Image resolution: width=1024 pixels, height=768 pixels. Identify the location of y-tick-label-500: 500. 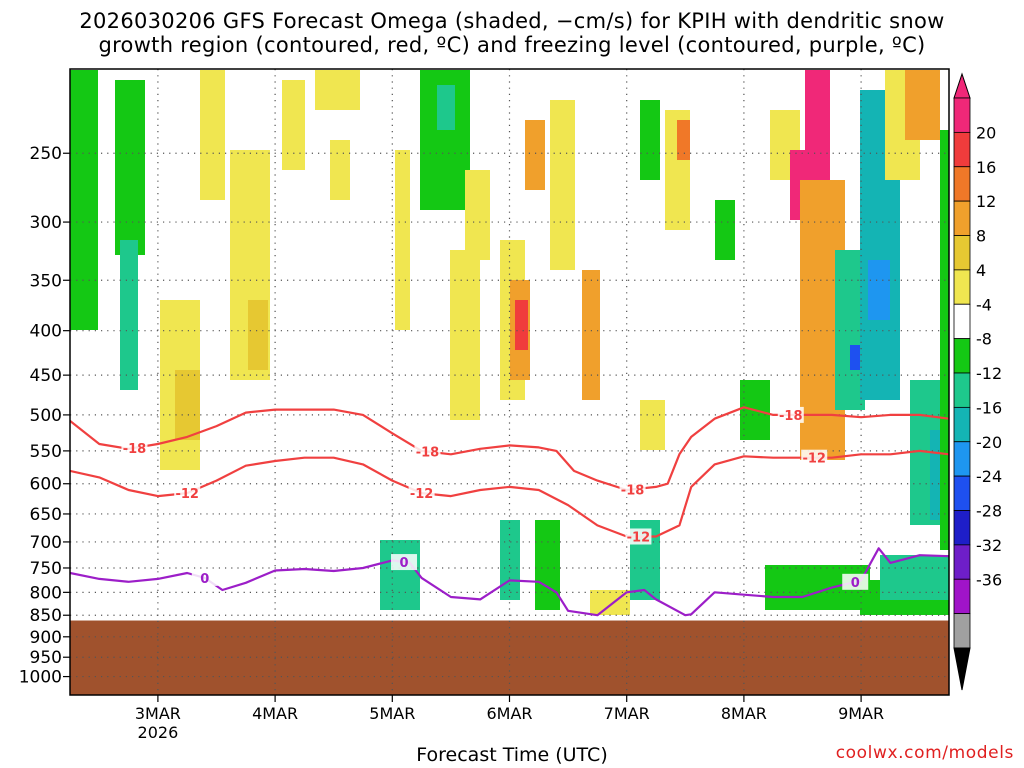
(46, 416).